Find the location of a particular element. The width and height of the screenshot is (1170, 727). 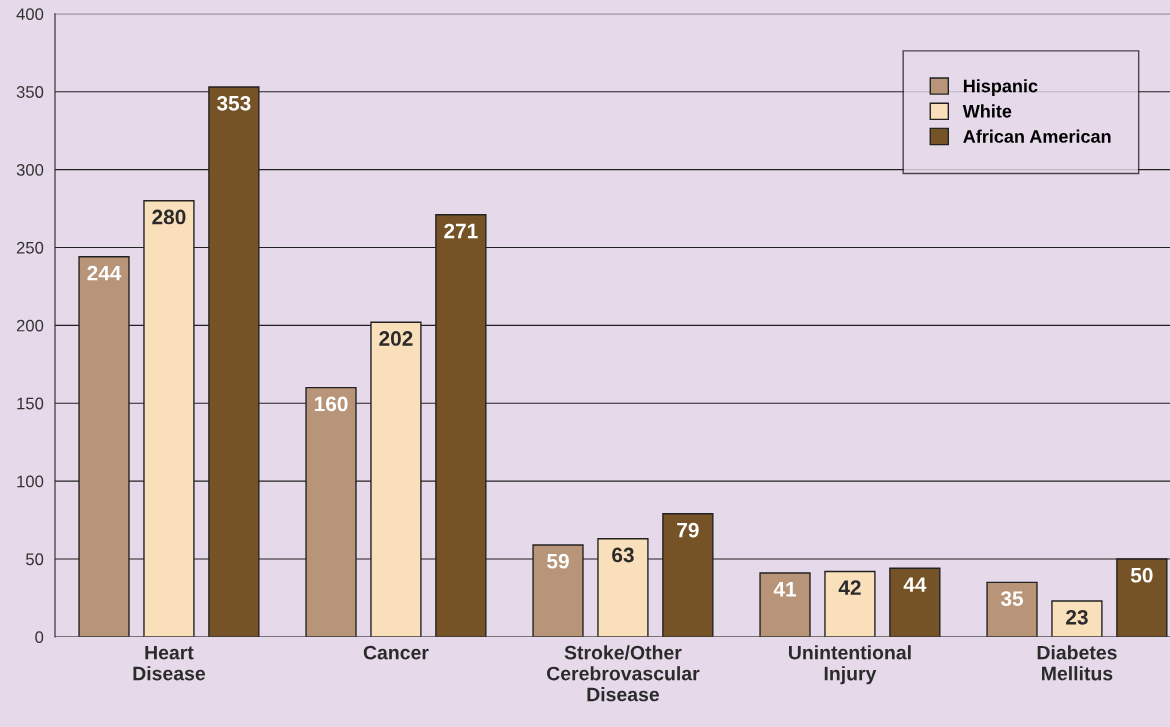

y-tick-label: 0 is located at coordinates (39, 637).